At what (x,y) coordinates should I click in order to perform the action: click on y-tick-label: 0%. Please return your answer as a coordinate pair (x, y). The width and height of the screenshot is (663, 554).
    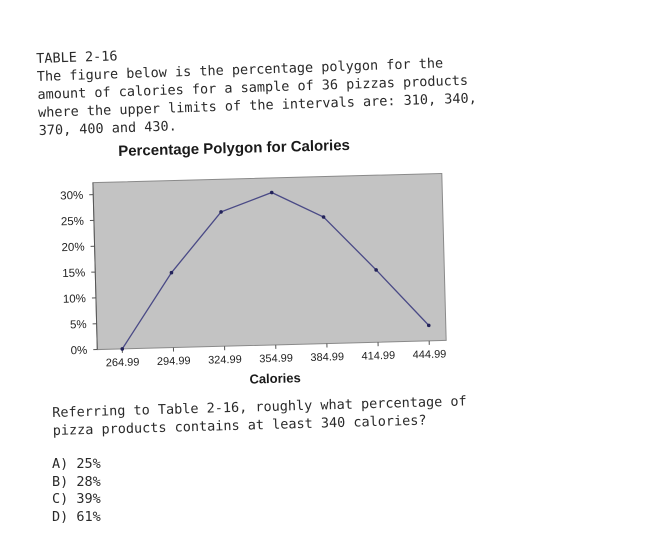
    Looking at the image, I should click on (79, 351).